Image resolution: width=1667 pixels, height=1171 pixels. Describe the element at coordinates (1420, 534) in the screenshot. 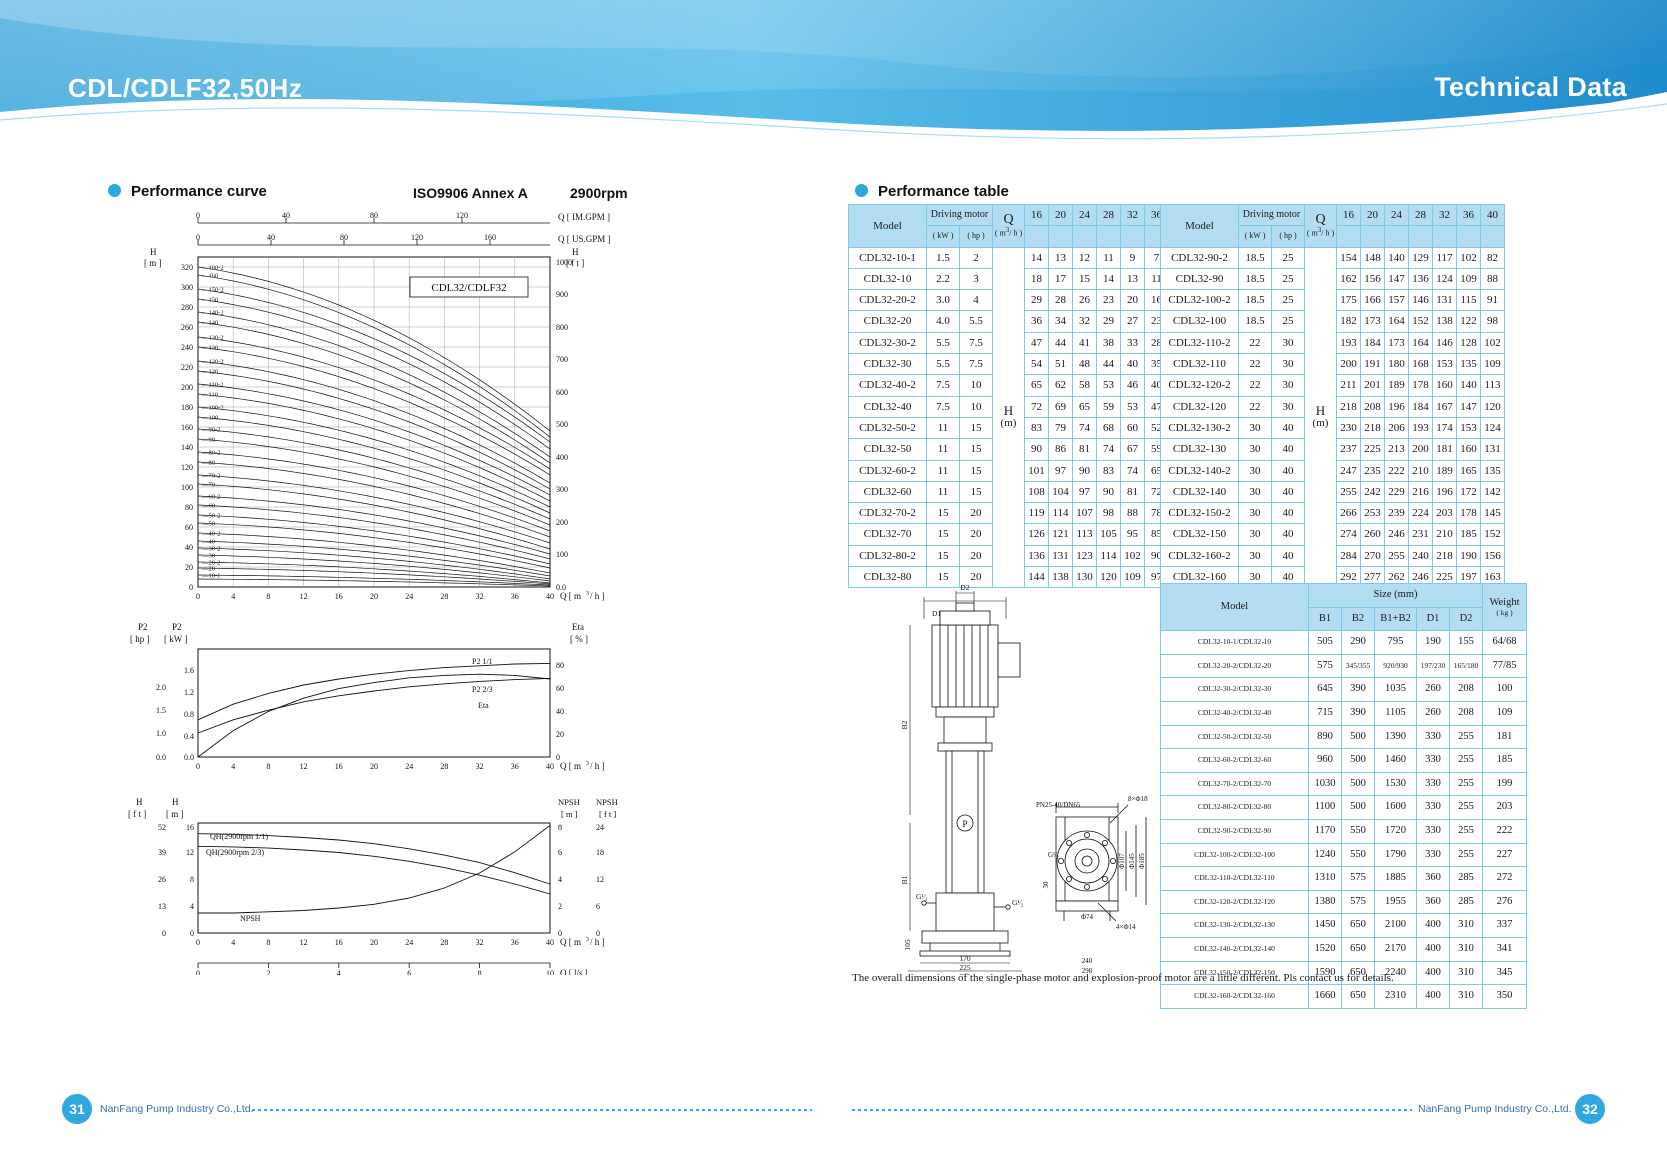

I see `cell-head-28: 231` at that location.